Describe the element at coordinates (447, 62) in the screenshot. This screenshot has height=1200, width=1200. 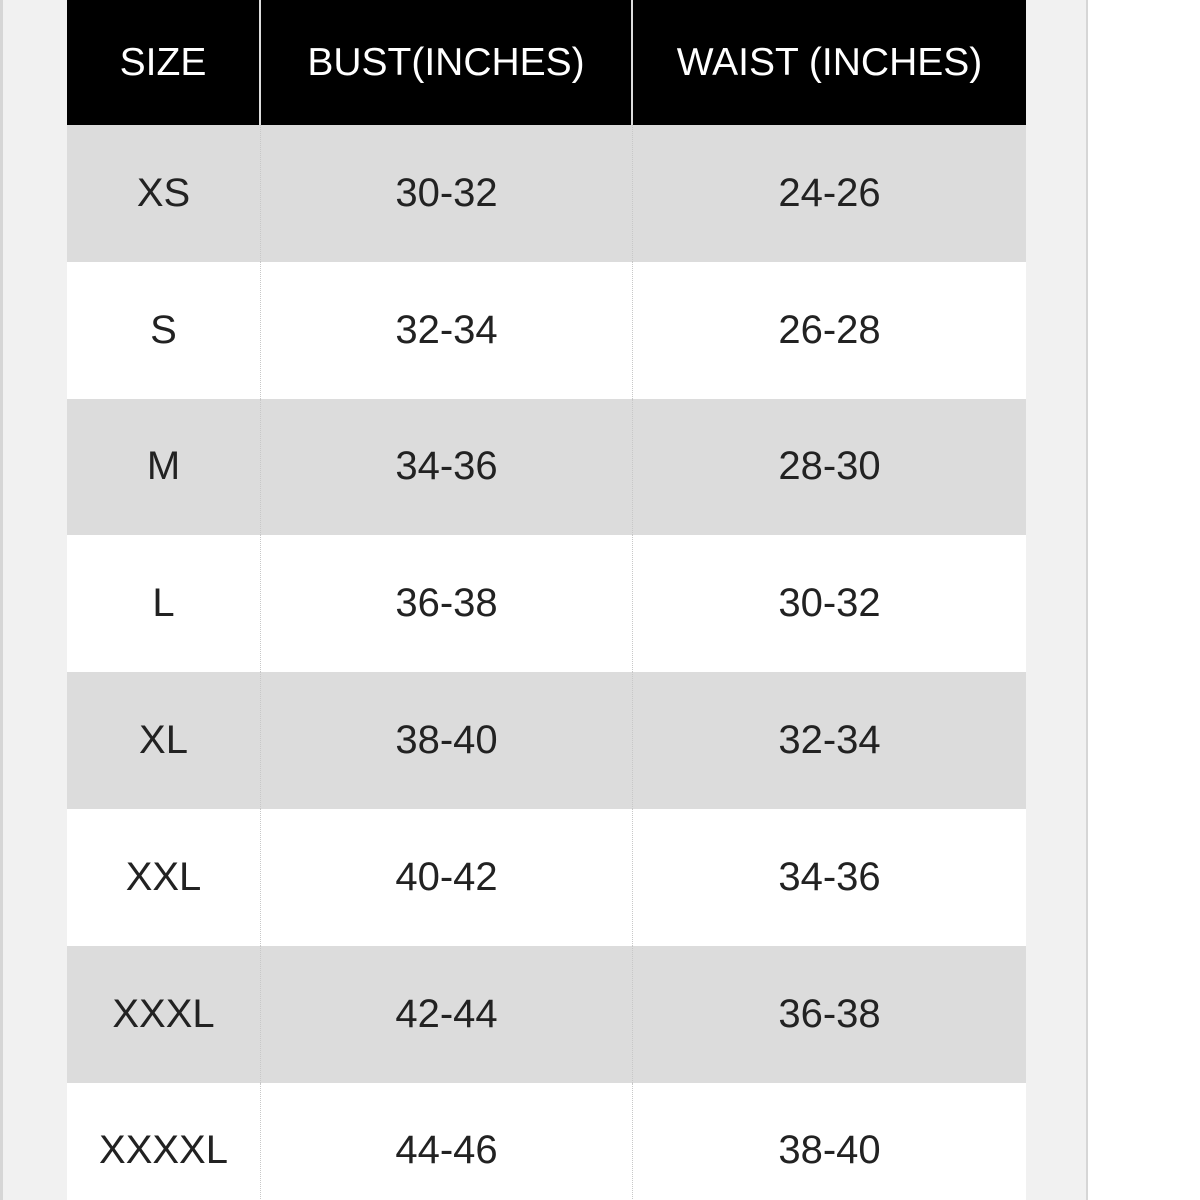
I see `header-cell: BUST(INCHES)` at that location.